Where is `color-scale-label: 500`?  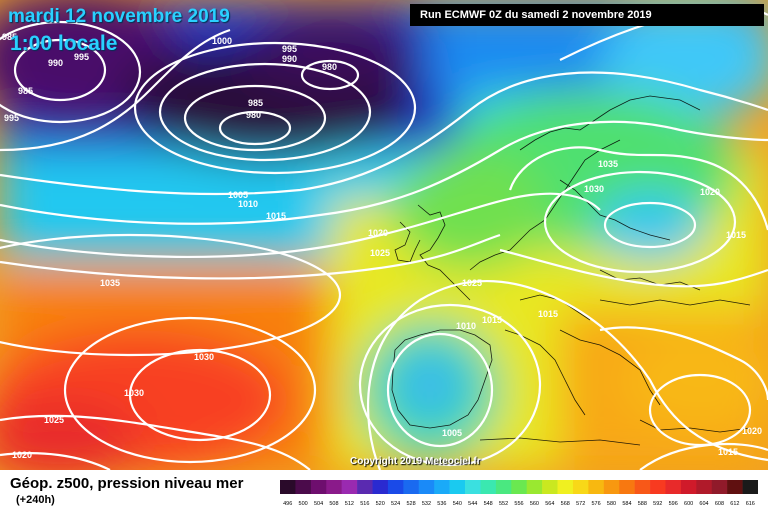 color-scale-label: 500 is located at coordinates (303, 504).